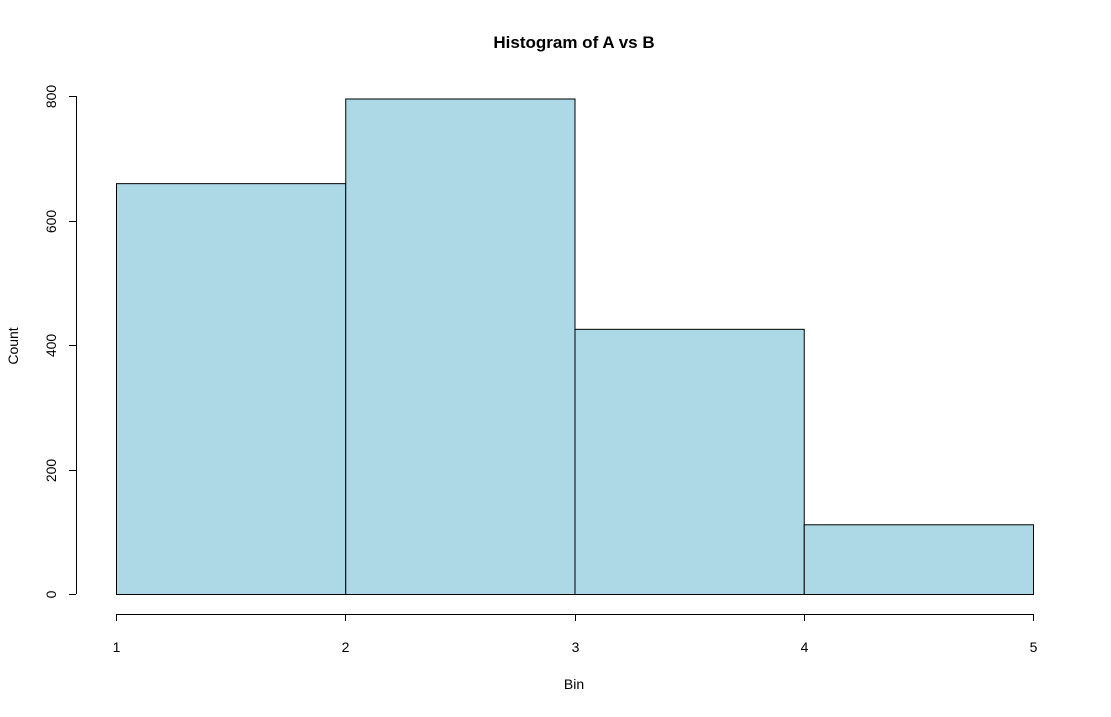 Image resolution: width=1111 pixels, height=717 pixels. I want to click on y-axis: 0 200 400 600 800, so click(60, 341).